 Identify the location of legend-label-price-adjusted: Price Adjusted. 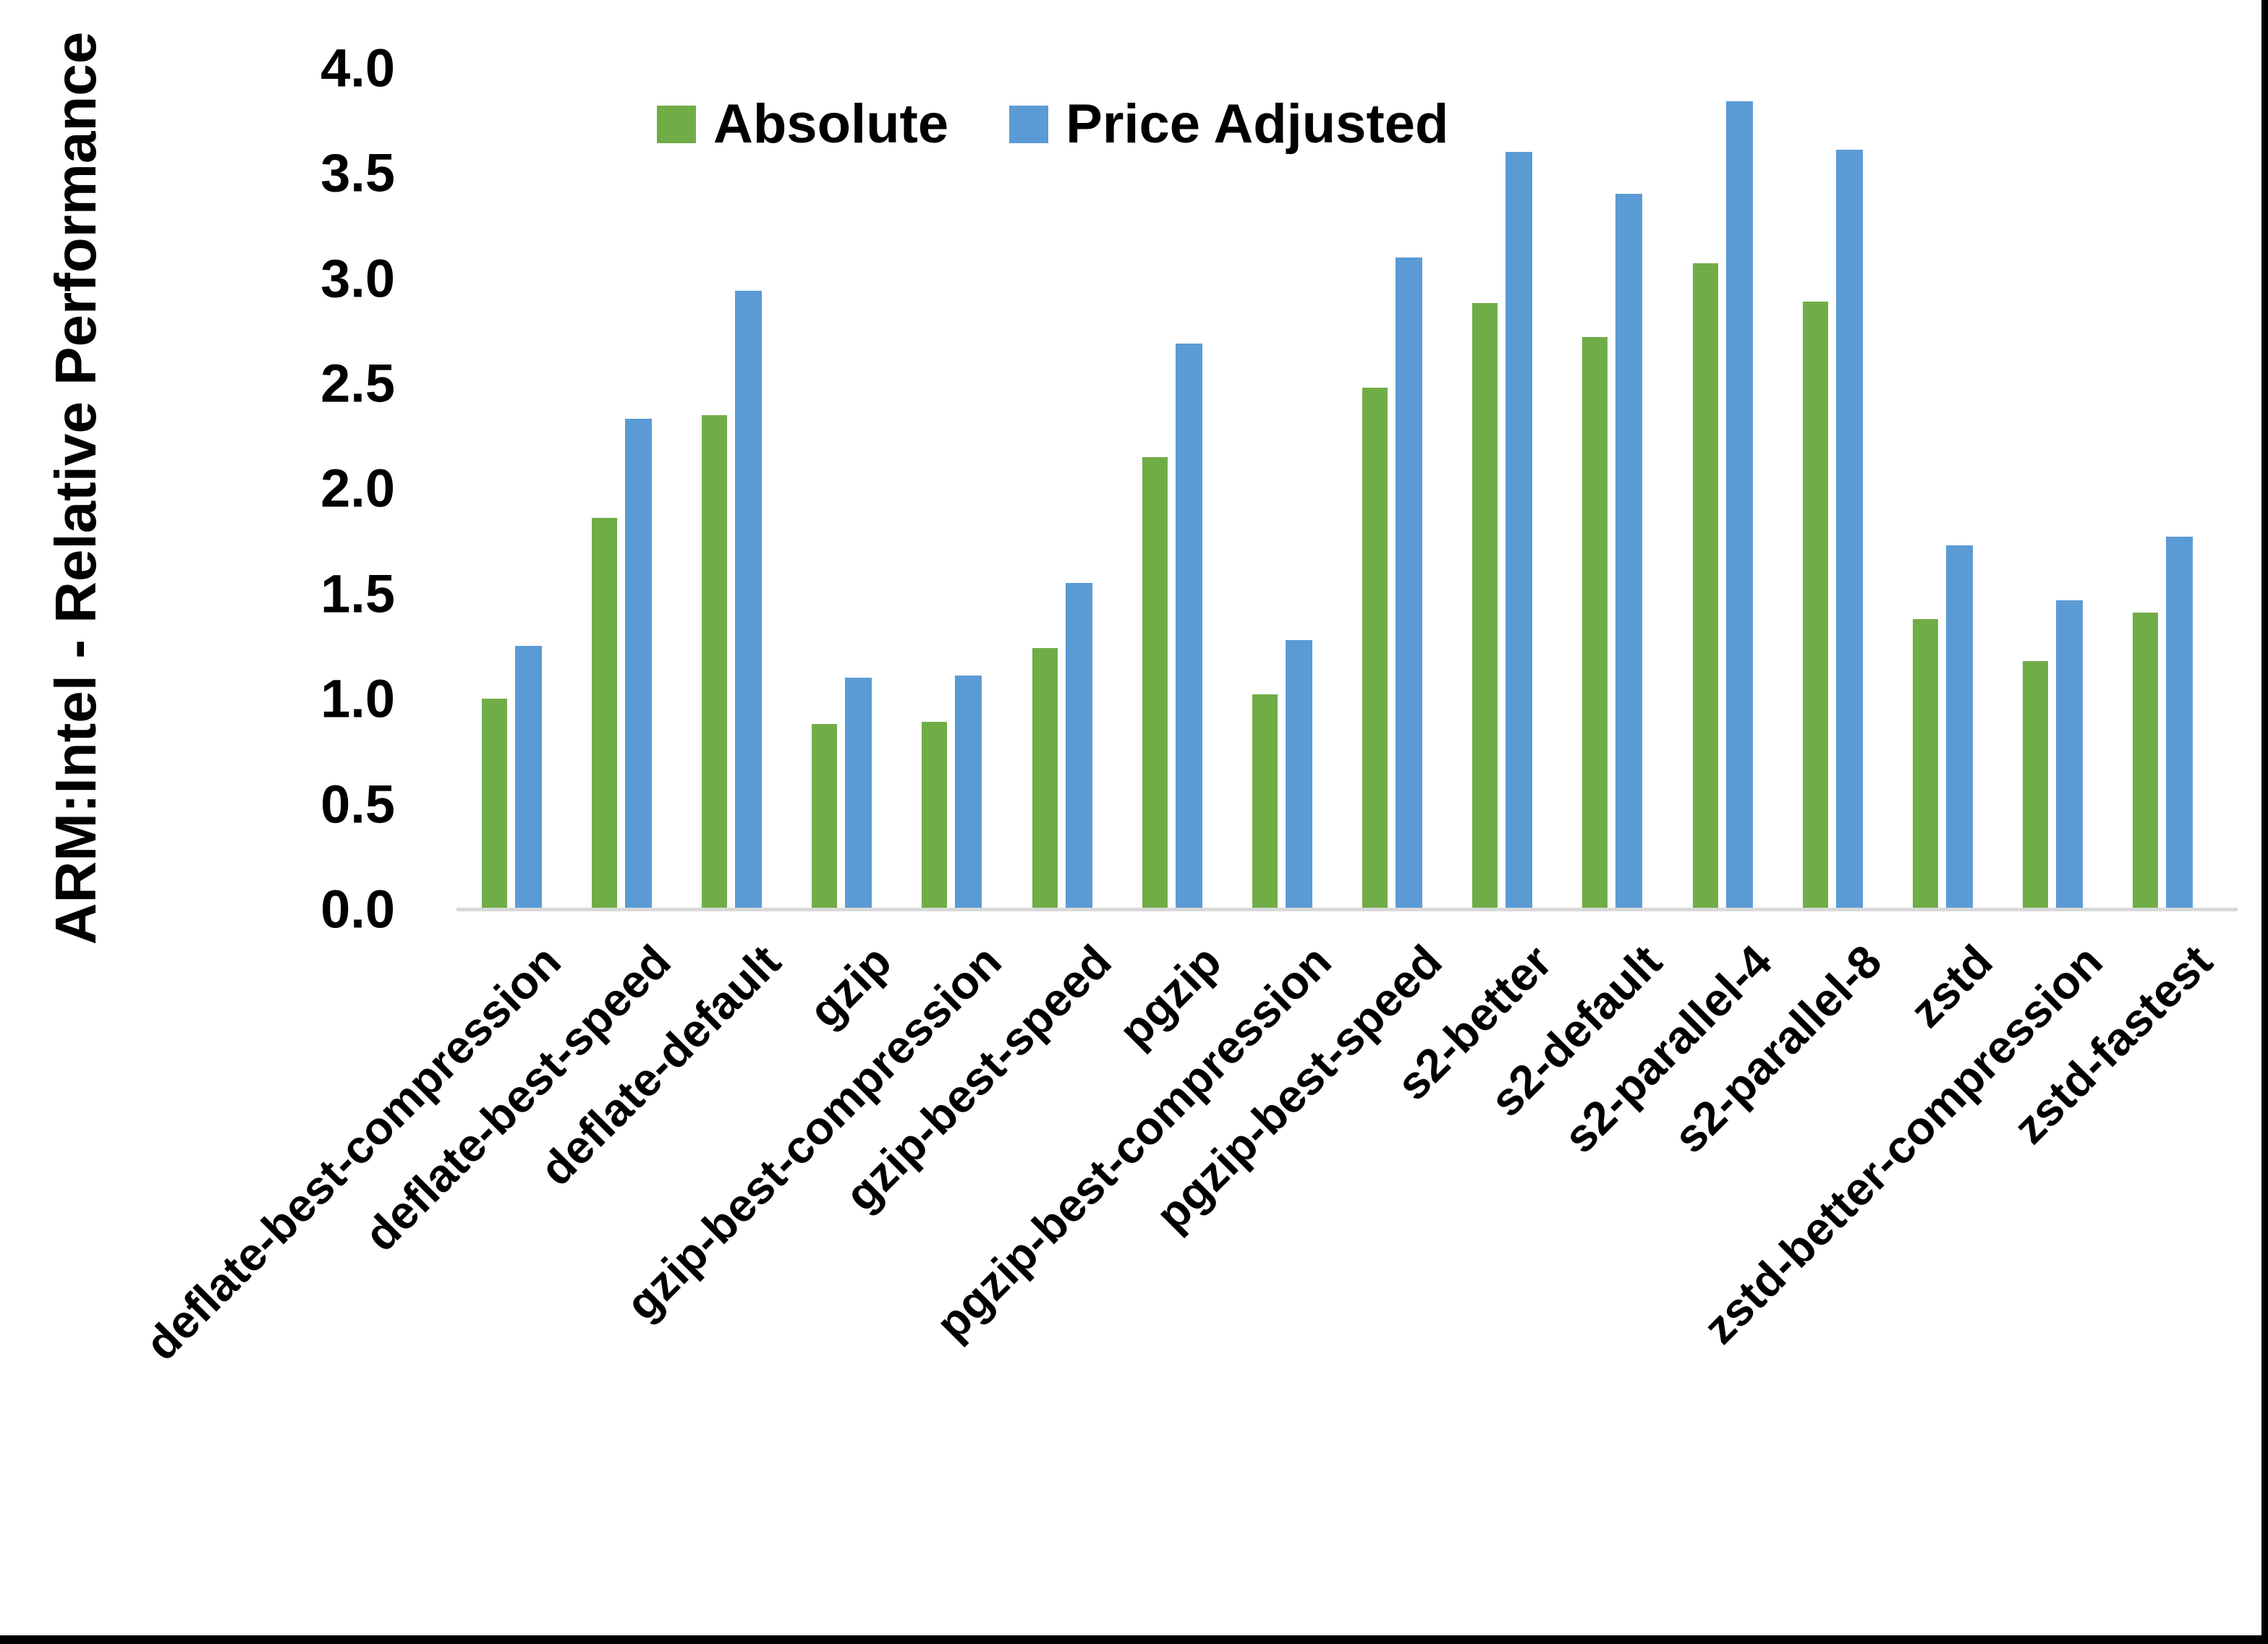
(1257, 124).